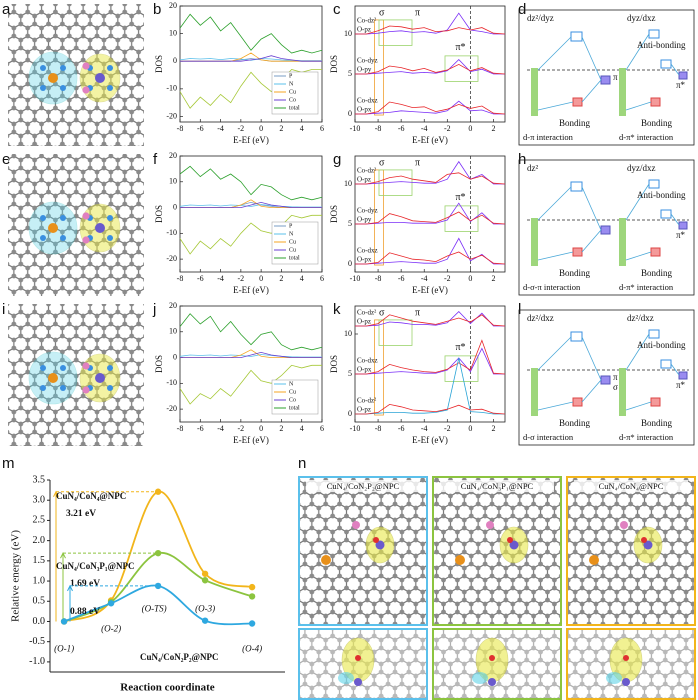 The image size is (698, 700). What do you see at coordinates (548, 437) in the screenshot?
I see `caption: d-σ interaction` at bounding box center [548, 437].